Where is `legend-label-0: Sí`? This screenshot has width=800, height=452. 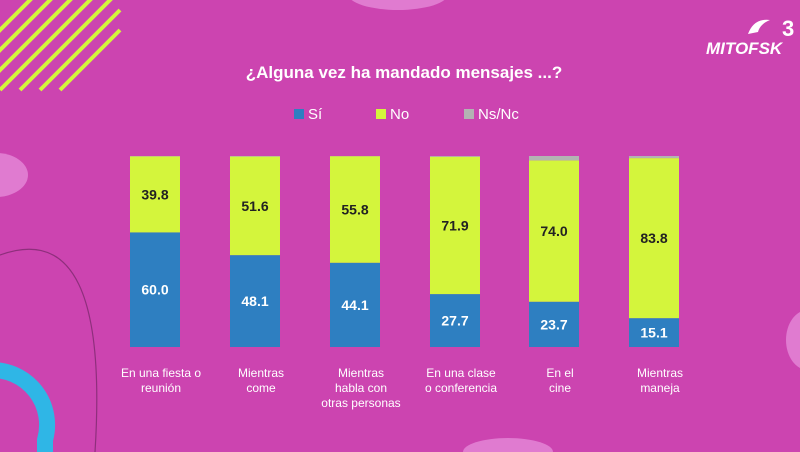 legend-label-0: Sí is located at coordinates (315, 114).